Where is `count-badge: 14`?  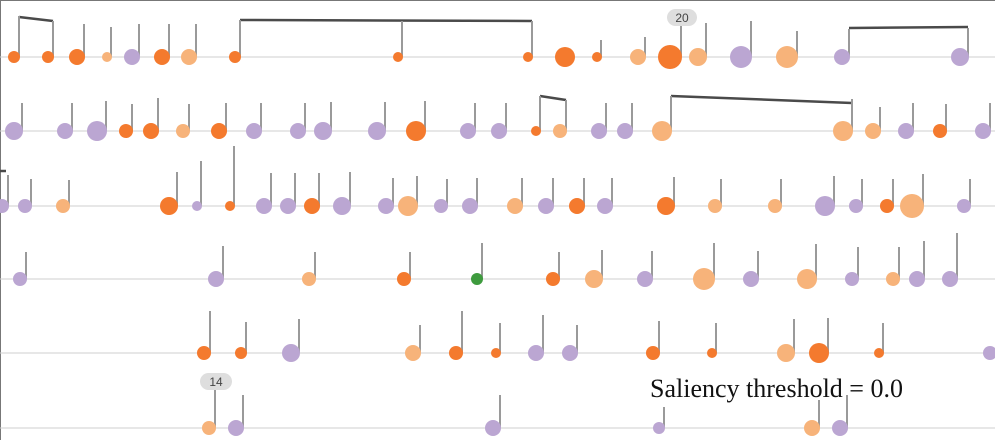
count-badge: 14 is located at coordinates (216, 381).